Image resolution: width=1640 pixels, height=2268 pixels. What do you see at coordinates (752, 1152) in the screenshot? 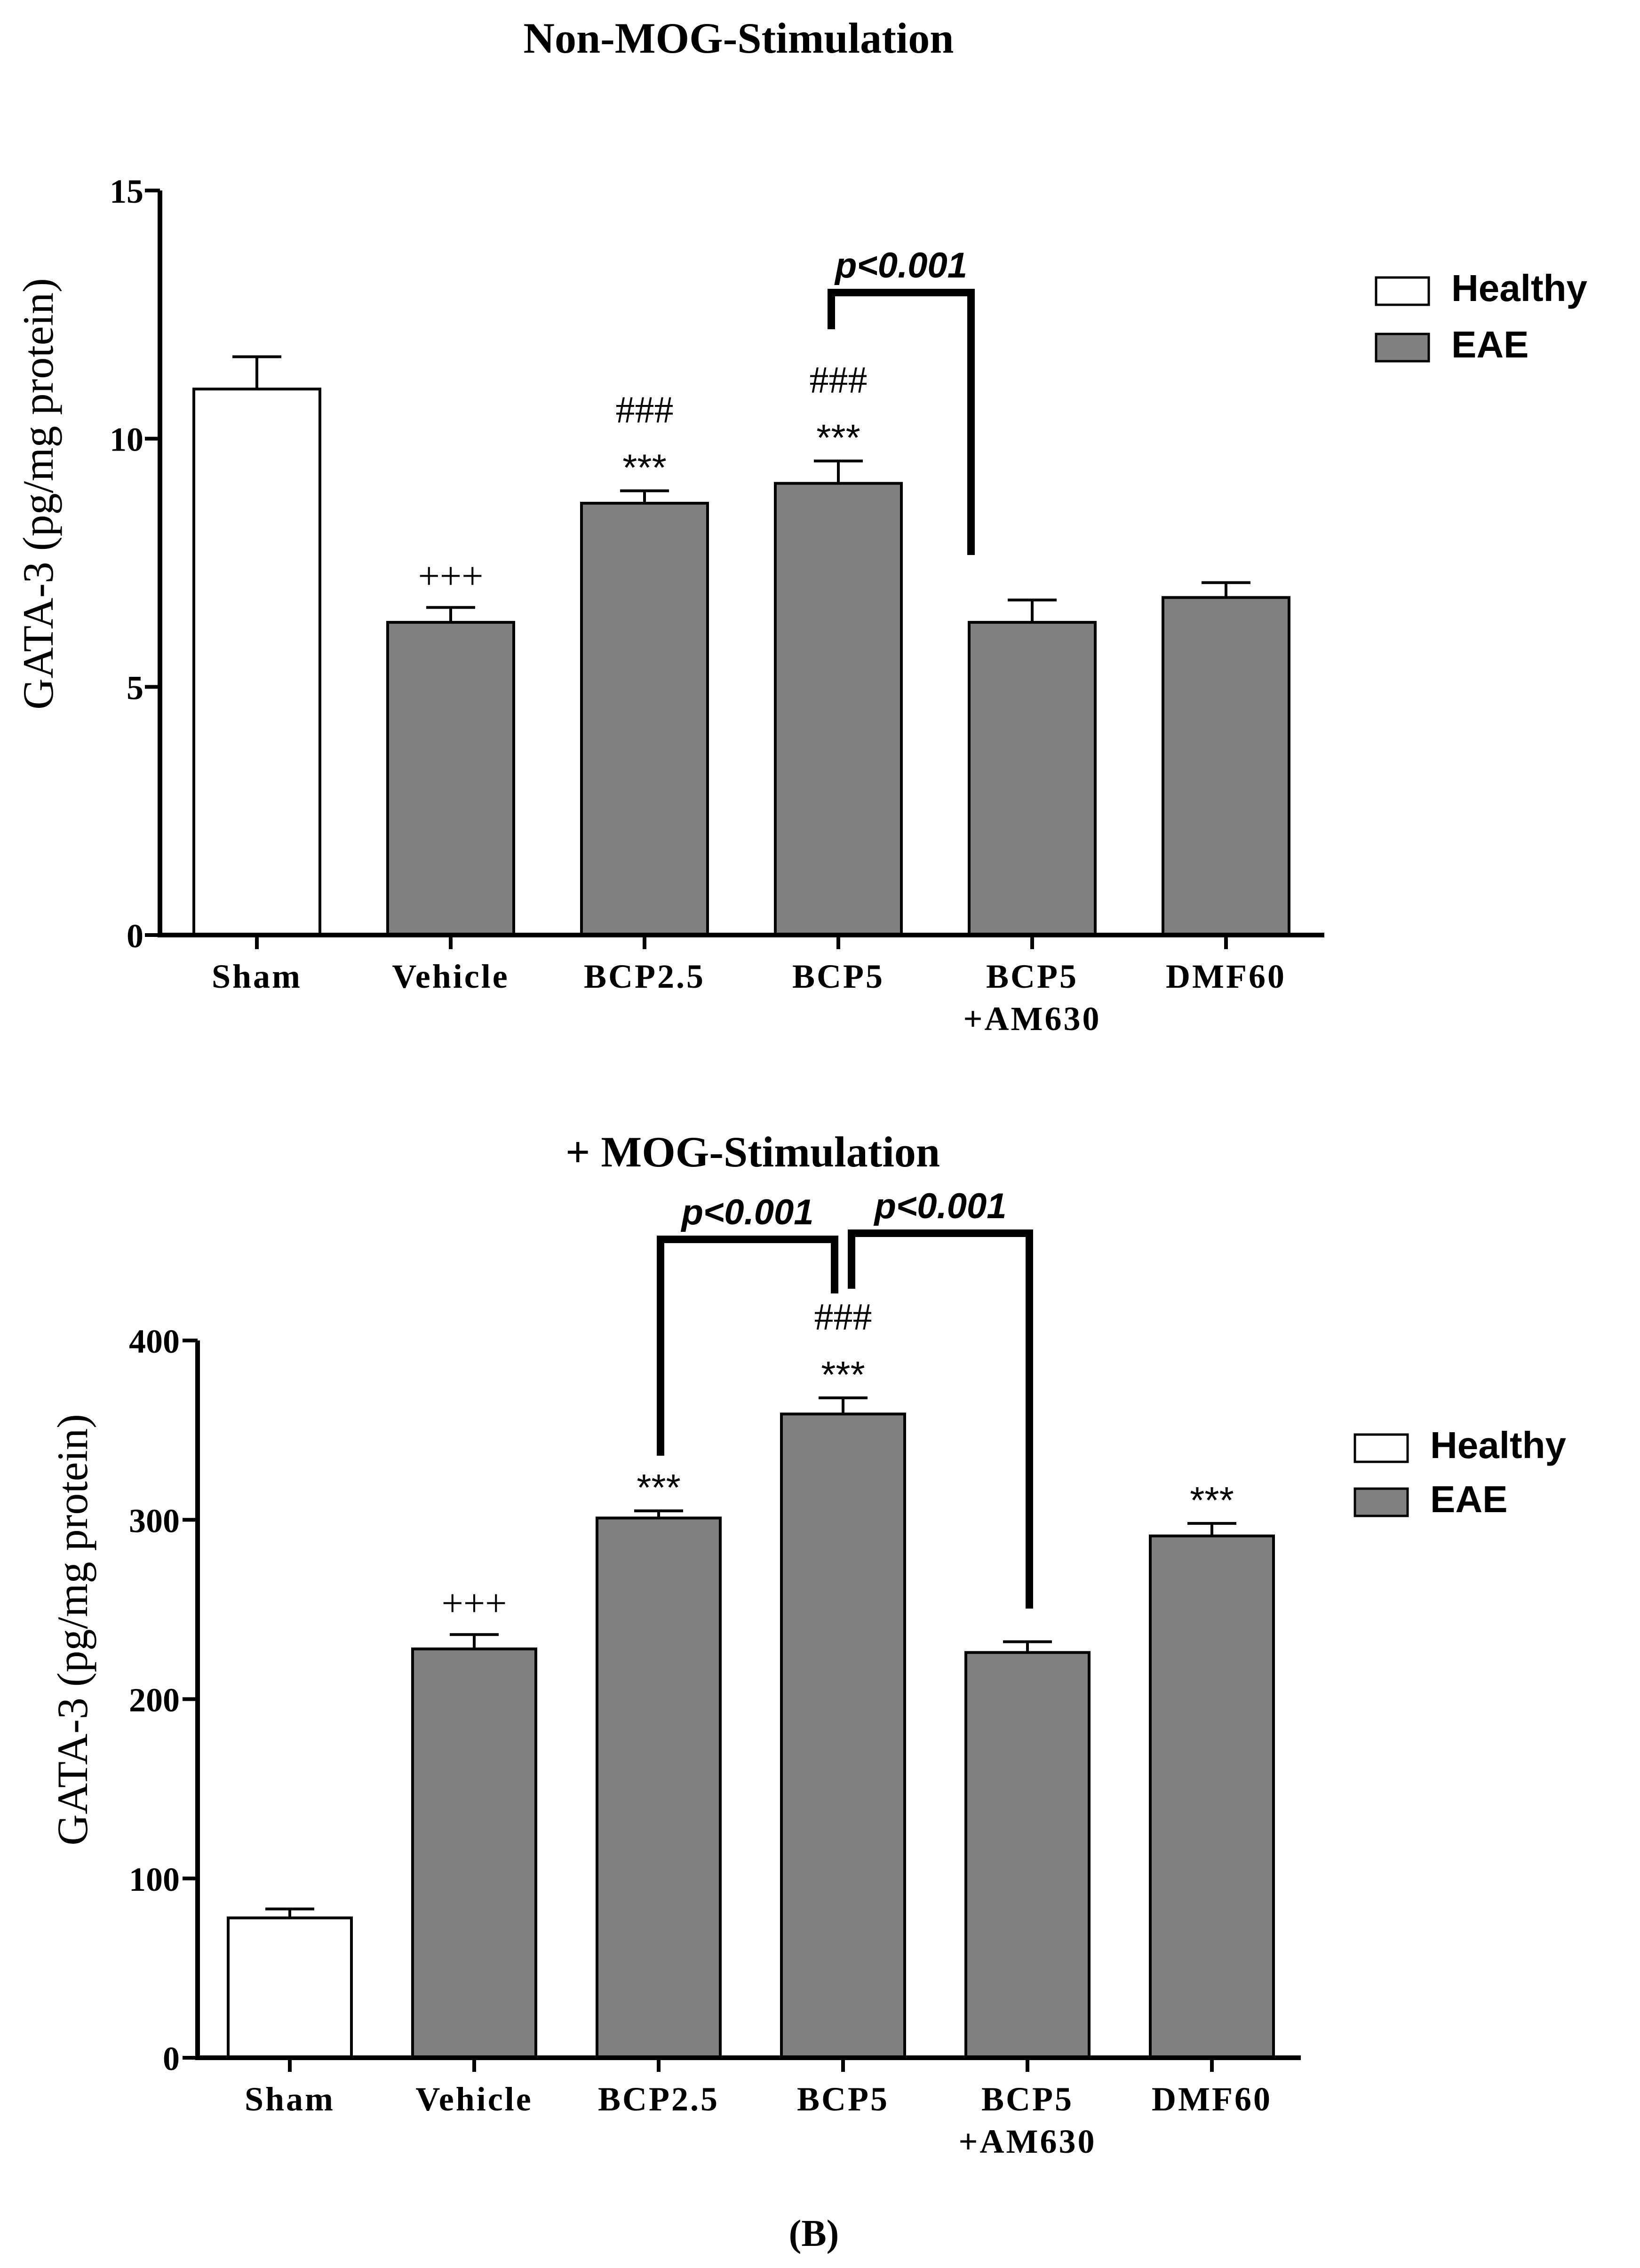
I see `chart-title: + MOG-Stimulation` at bounding box center [752, 1152].